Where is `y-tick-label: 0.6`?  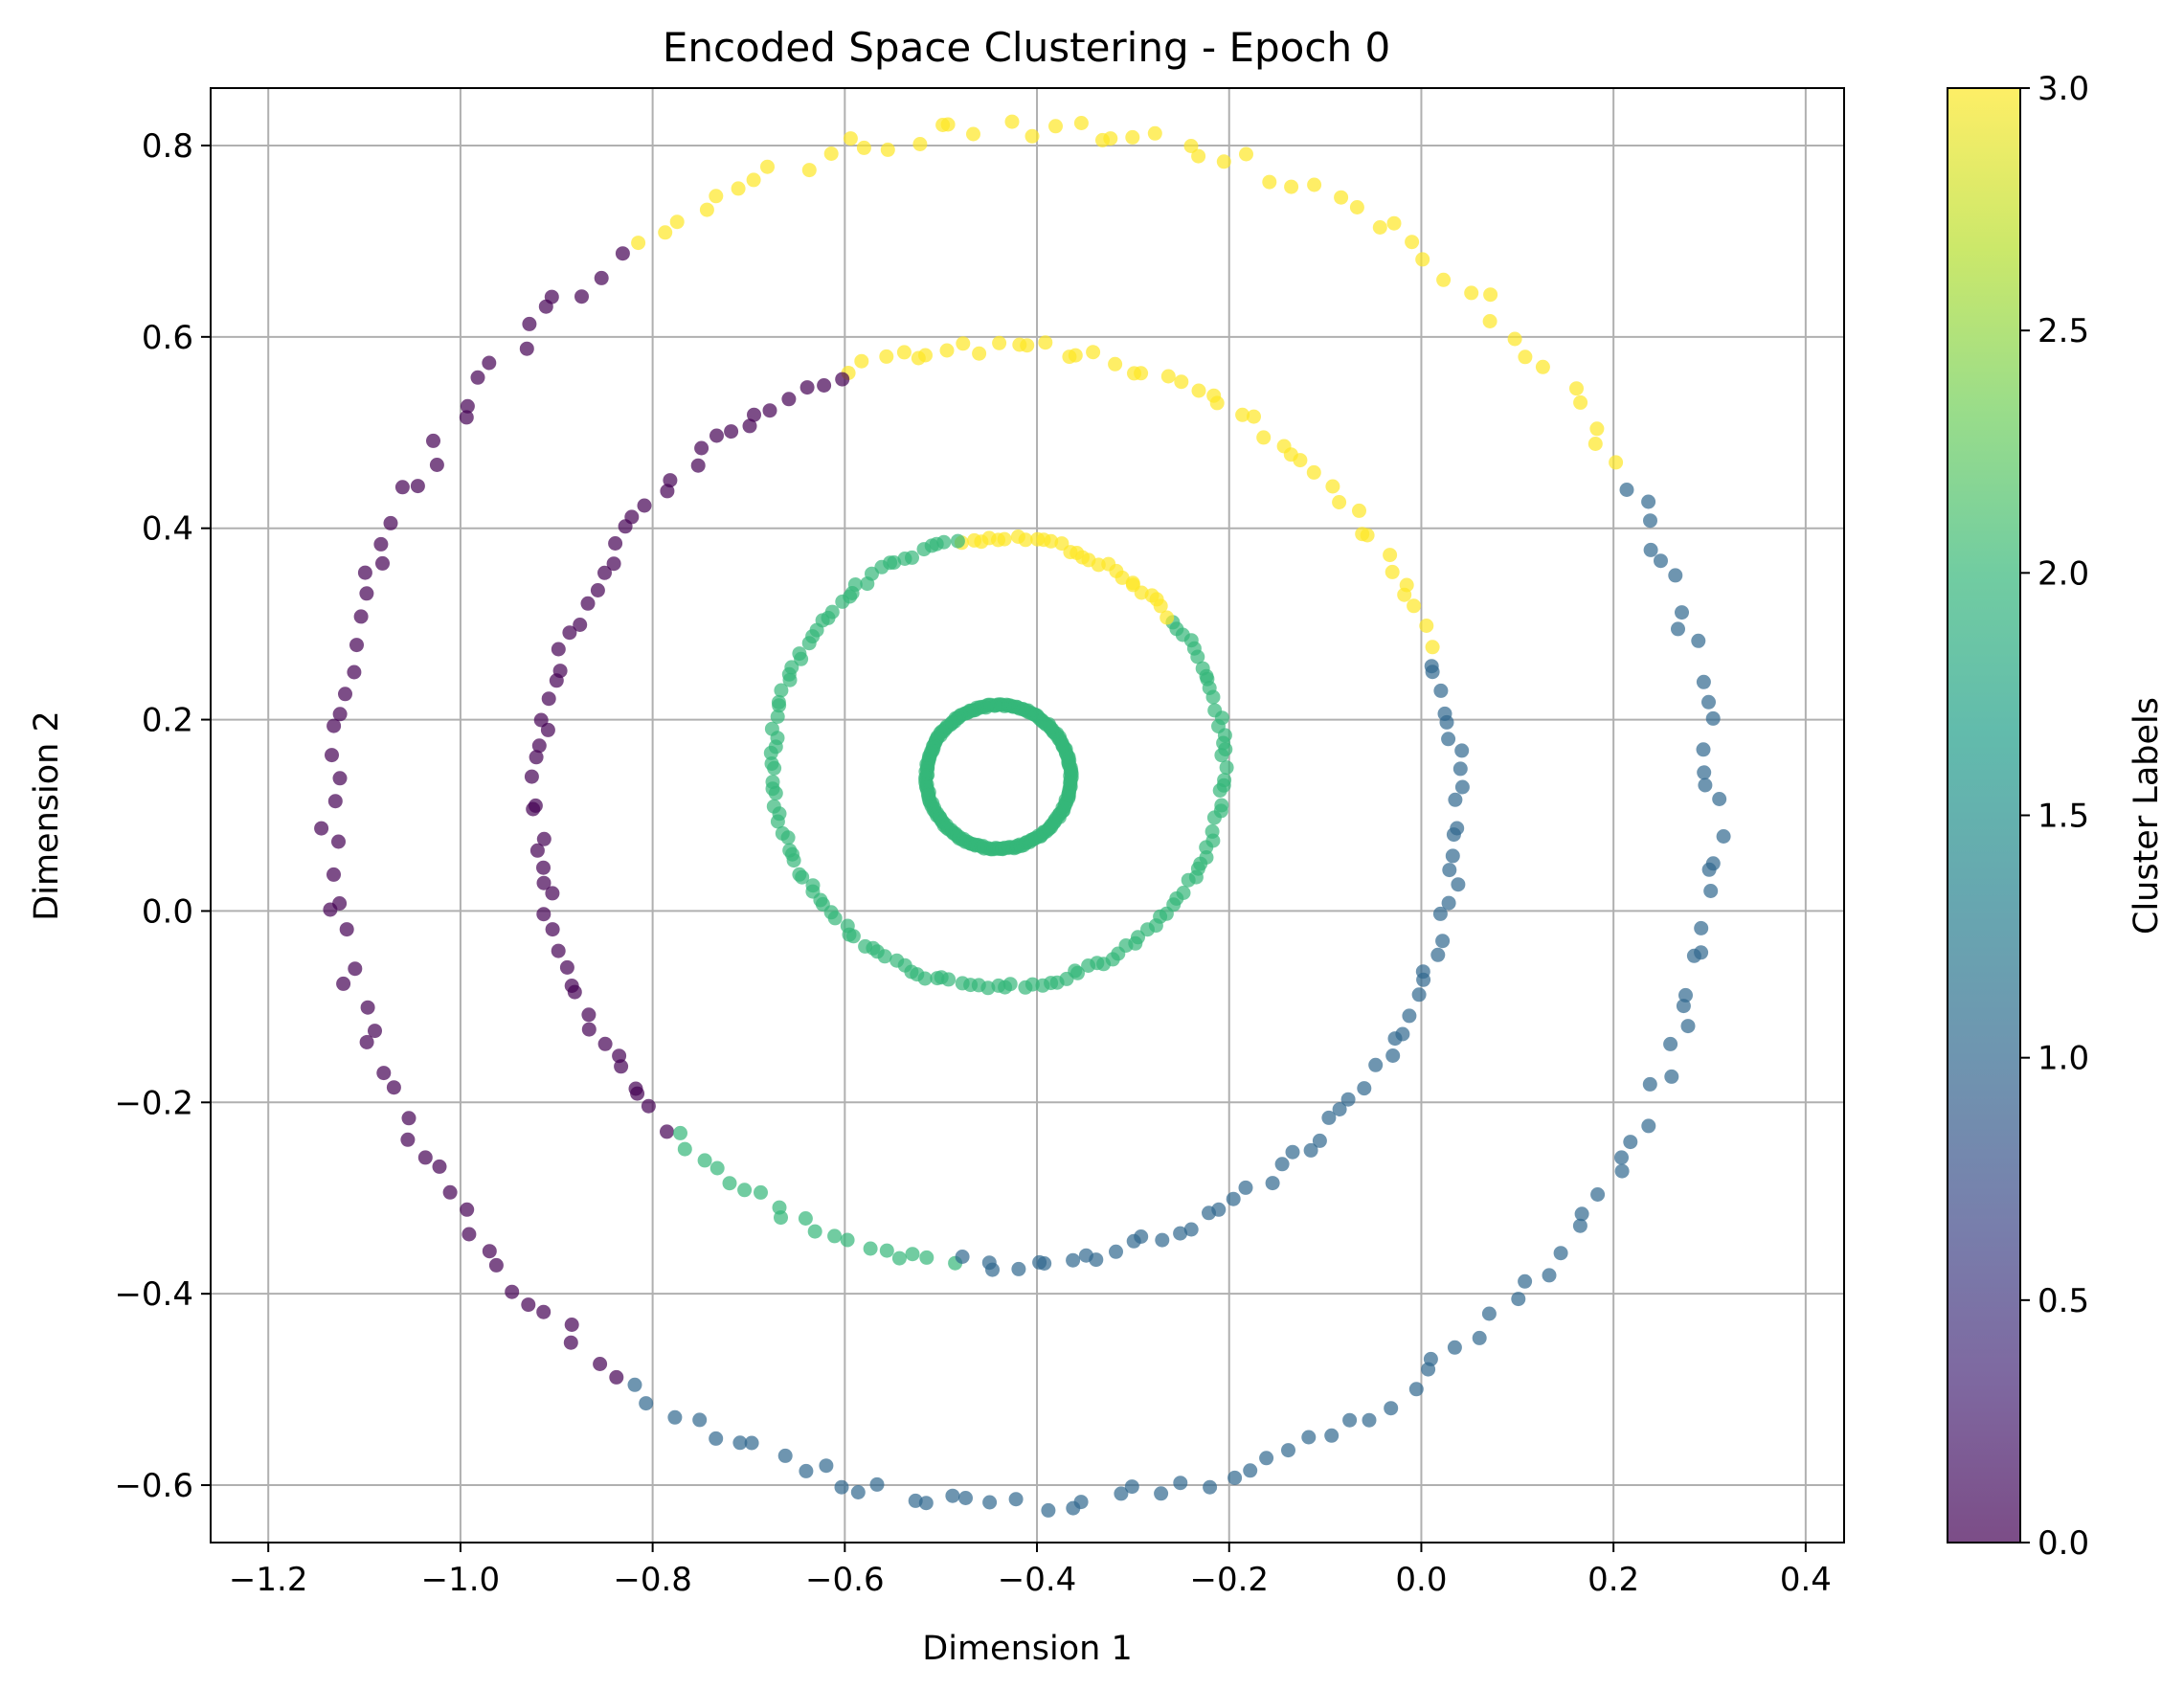
y-tick-label: 0.6 is located at coordinates (167, 338).